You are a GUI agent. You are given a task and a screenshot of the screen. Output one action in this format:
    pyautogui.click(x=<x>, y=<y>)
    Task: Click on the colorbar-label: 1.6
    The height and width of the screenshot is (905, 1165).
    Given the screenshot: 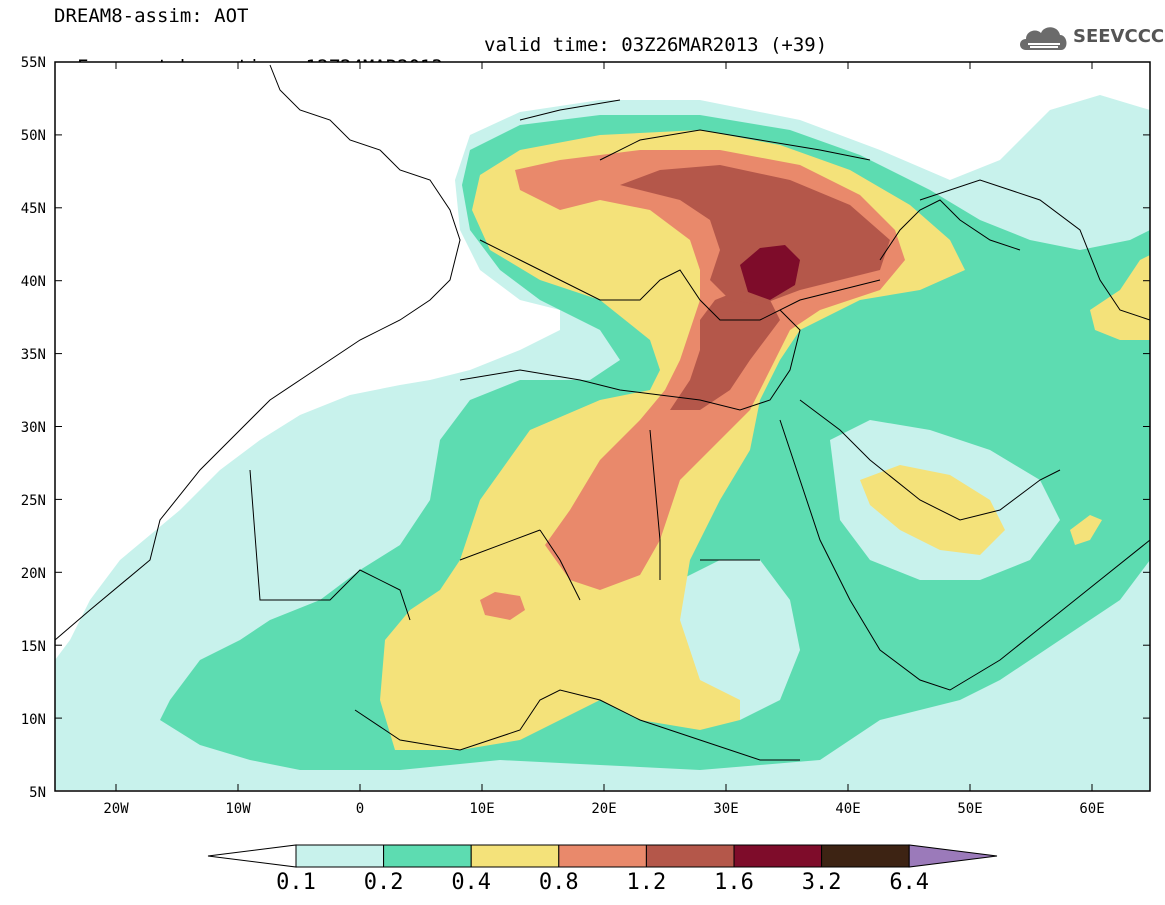 What is the action you would take?
    pyautogui.click(x=734, y=882)
    